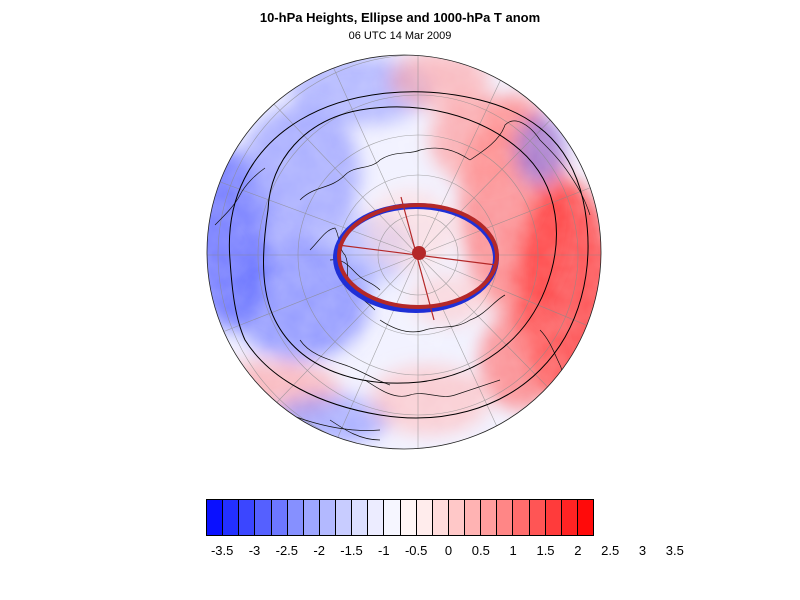 The image size is (800, 600). What do you see at coordinates (416, 258) in the screenshot?
I see `vortex-ellipse` at bounding box center [416, 258].